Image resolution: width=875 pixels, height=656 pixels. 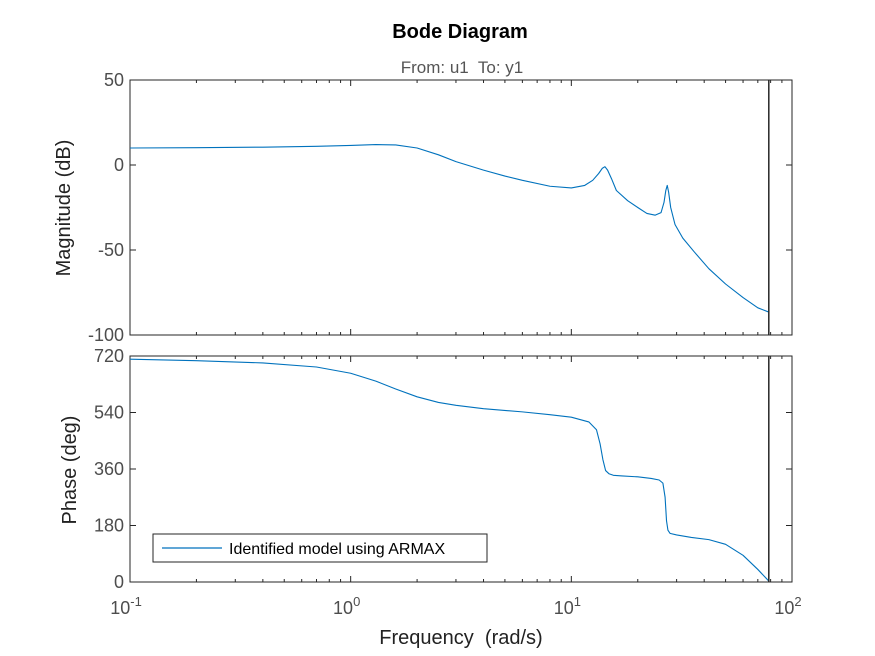 I want to click on legend: Identified model using ARMAX, so click(x=320, y=548).